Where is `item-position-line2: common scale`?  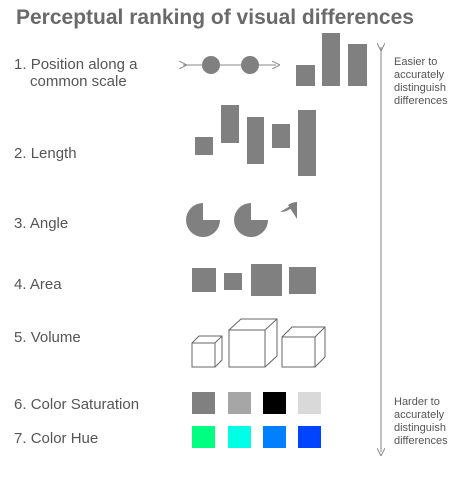
item-position-line2: common scale is located at coordinates (78, 81).